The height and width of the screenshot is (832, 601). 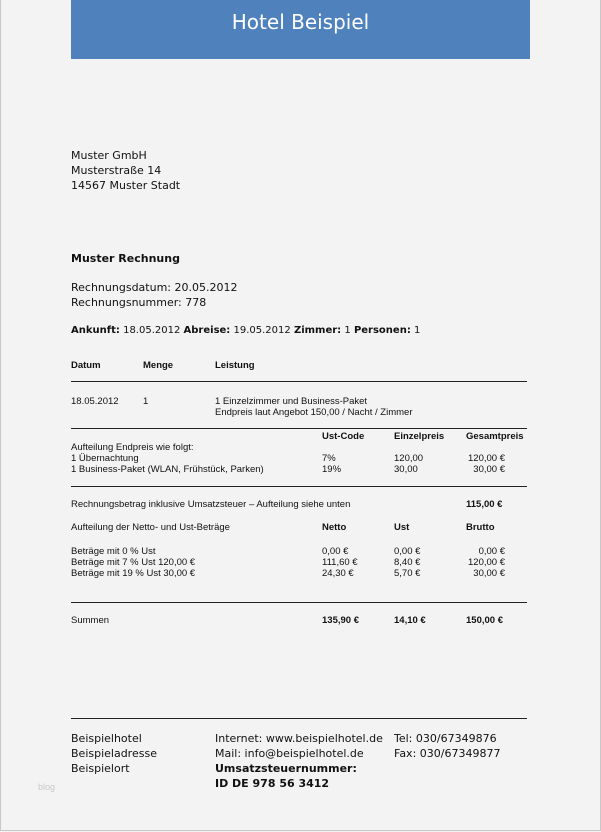 What do you see at coordinates (343, 436) in the screenshot?
I see `col-header-ust-code: Ust-Code` at bounding box center [343, 436].